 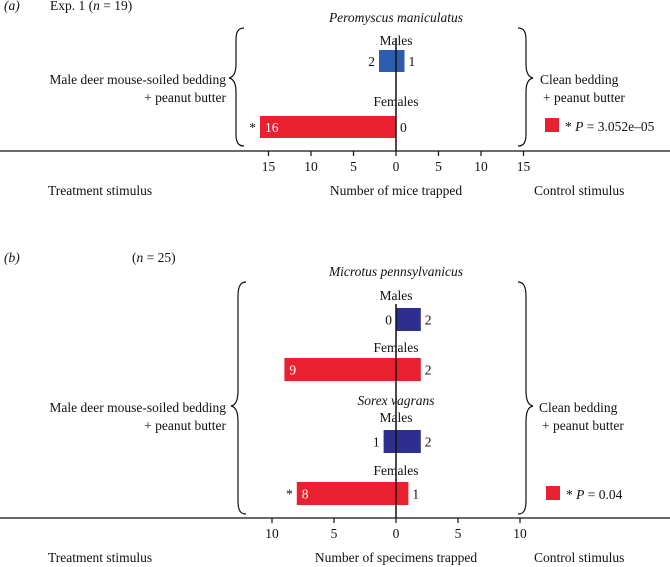 I want to click on panel-a-males-control-bar, so click(x=400, y=61).